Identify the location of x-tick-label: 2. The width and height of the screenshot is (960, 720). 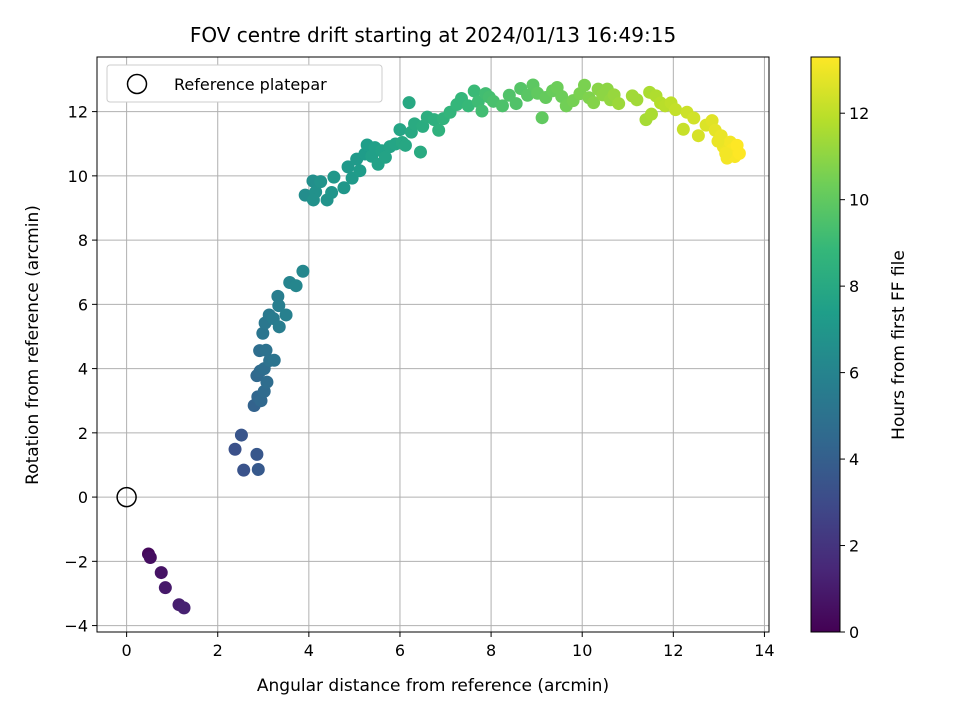
(218, 650).